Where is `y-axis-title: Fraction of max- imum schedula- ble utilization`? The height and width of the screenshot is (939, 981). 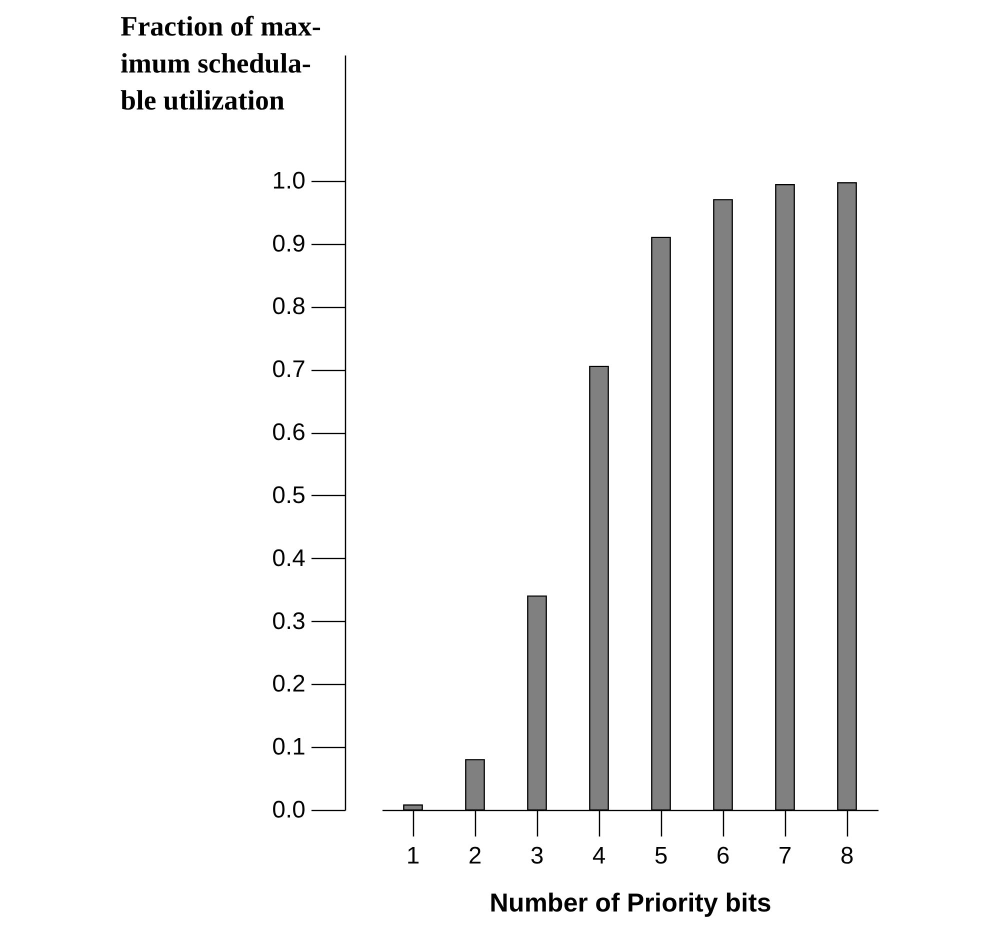 y-axis-title: Fraction of max- imum schedula- ble utilization is located at coordinates (221, 64).